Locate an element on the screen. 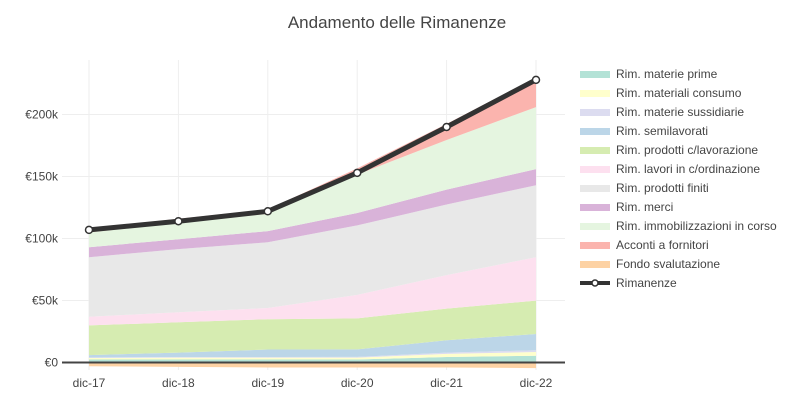 This screenshot has width=793, height=400. legend-label: Acconti a fornitori is located at coordinates (662, 245).